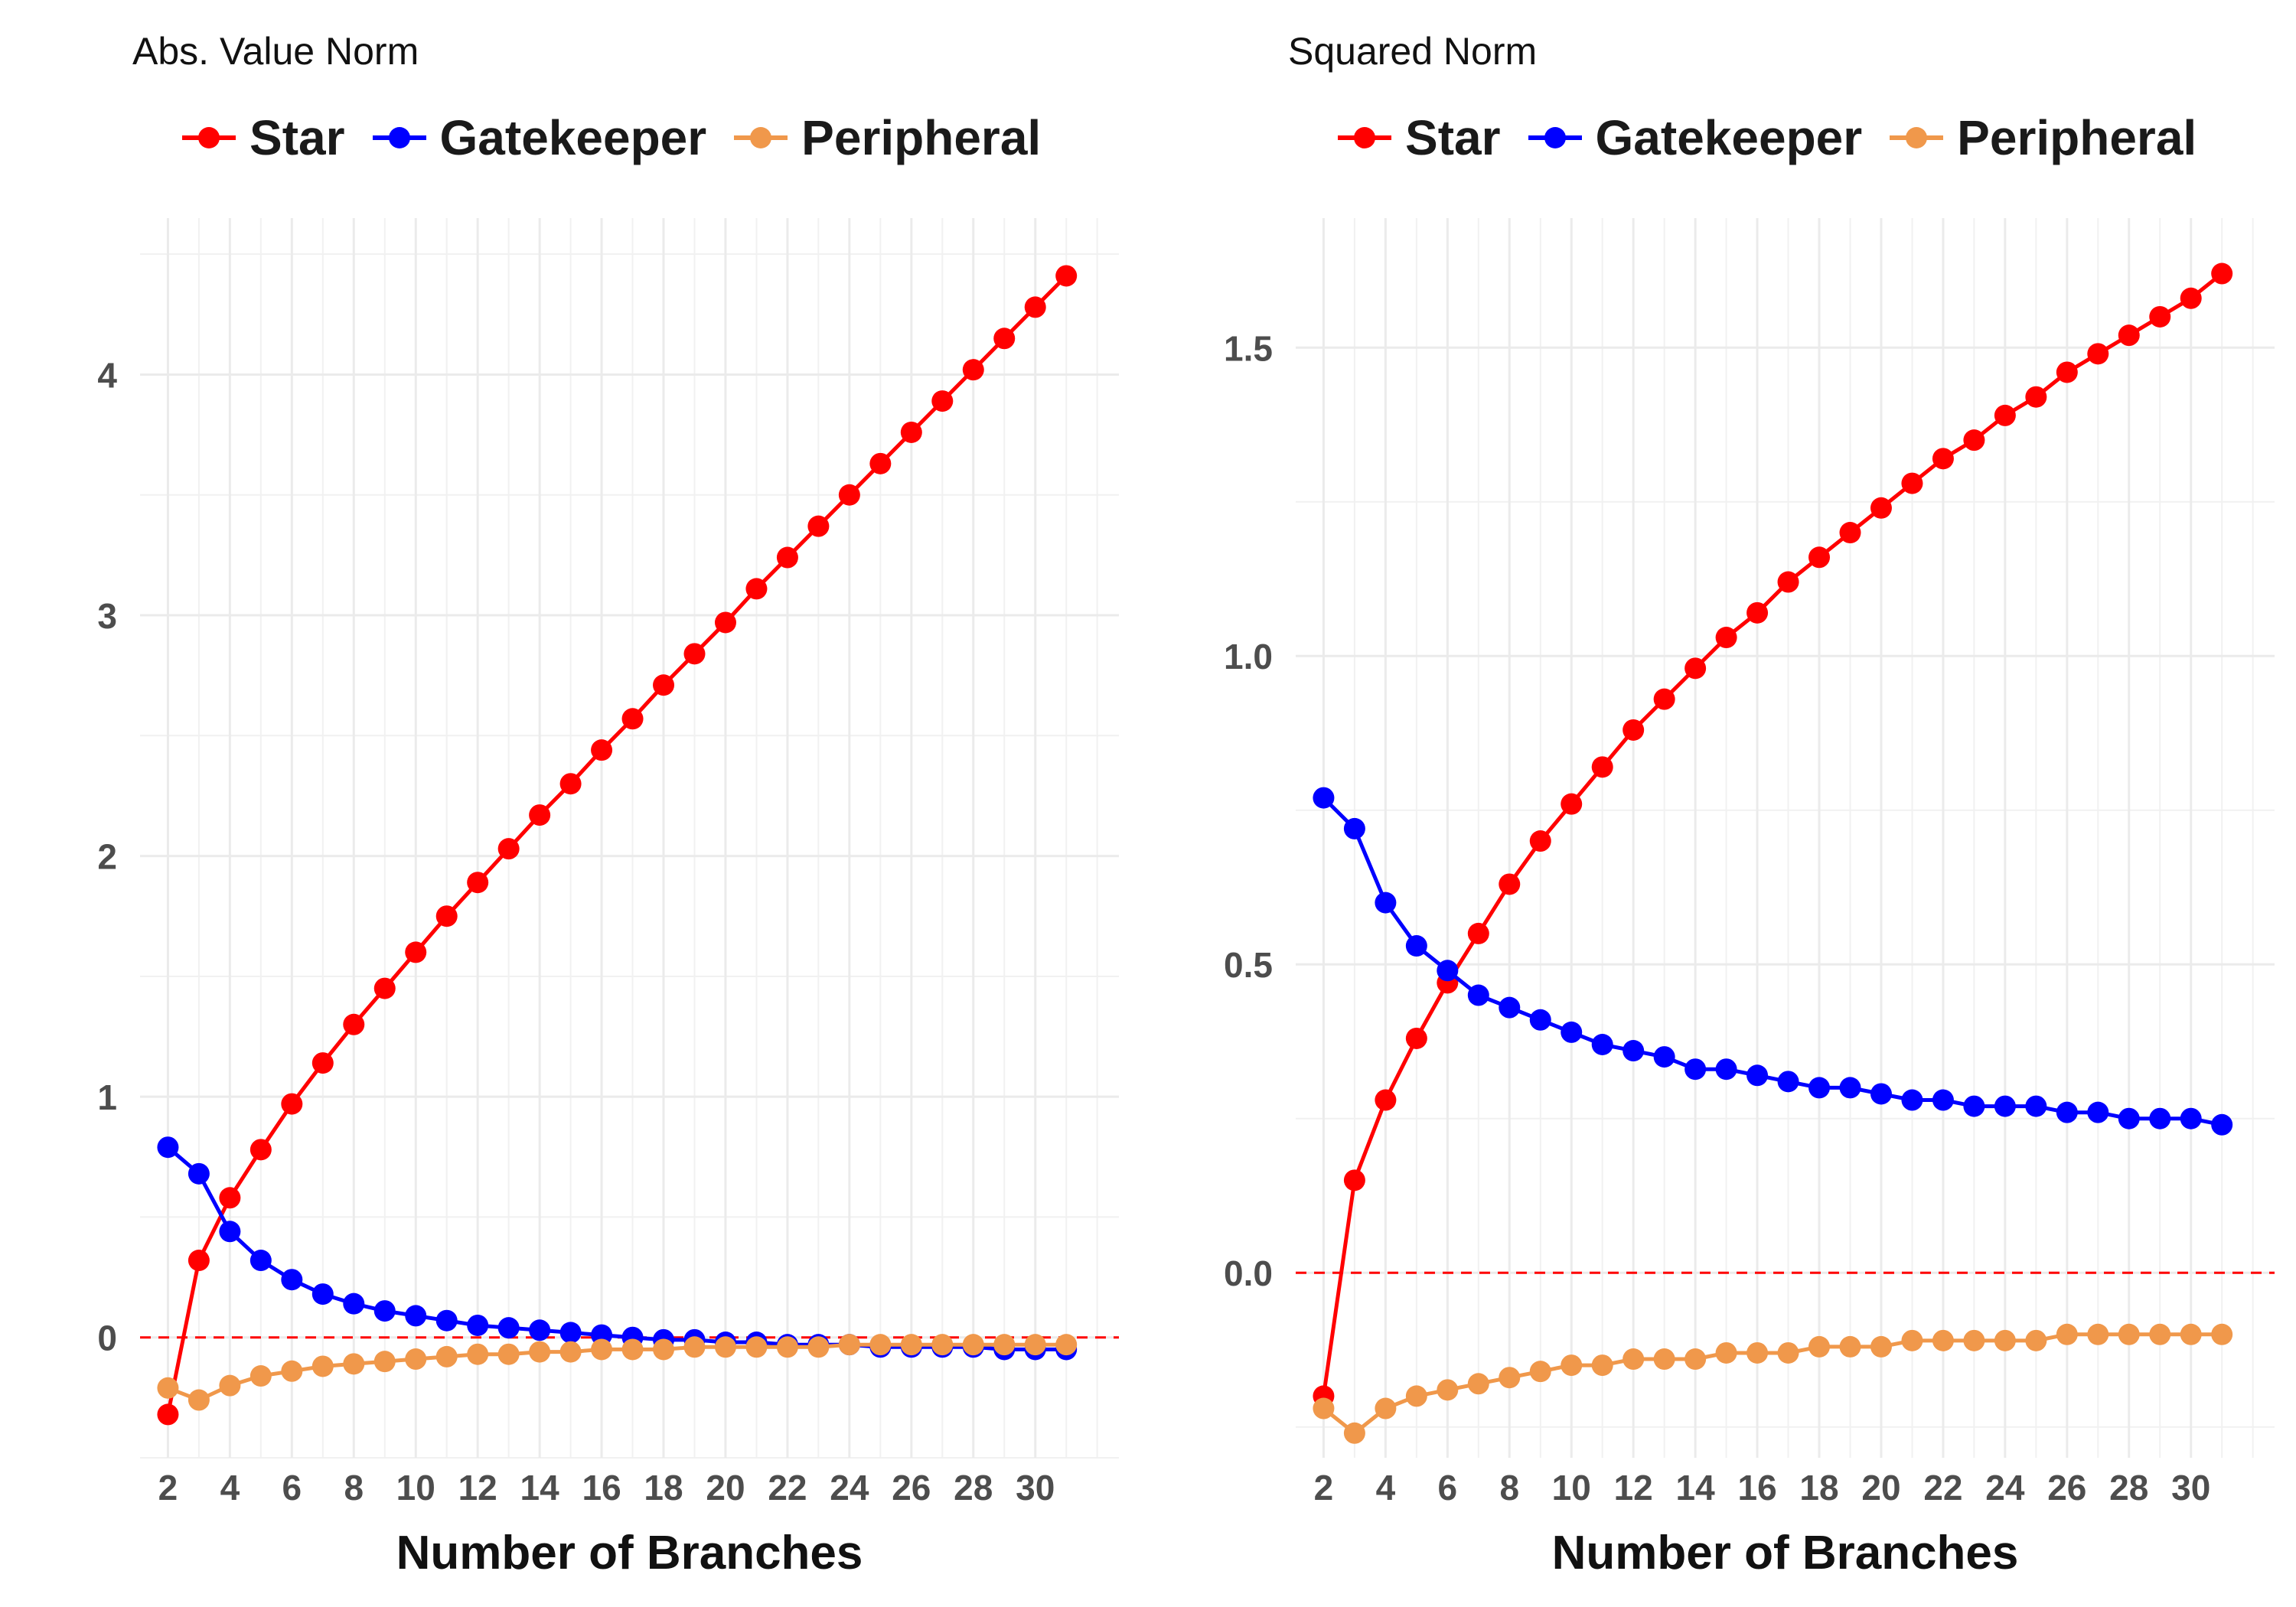 Image resolution: width=2296 pixels, height=1607 pixels. What do you see at coordinates (1729, 137) in the screenshot?
I see `legend-label-gatekeeper: Gatekeeper` at bounding box center [1729, 137].